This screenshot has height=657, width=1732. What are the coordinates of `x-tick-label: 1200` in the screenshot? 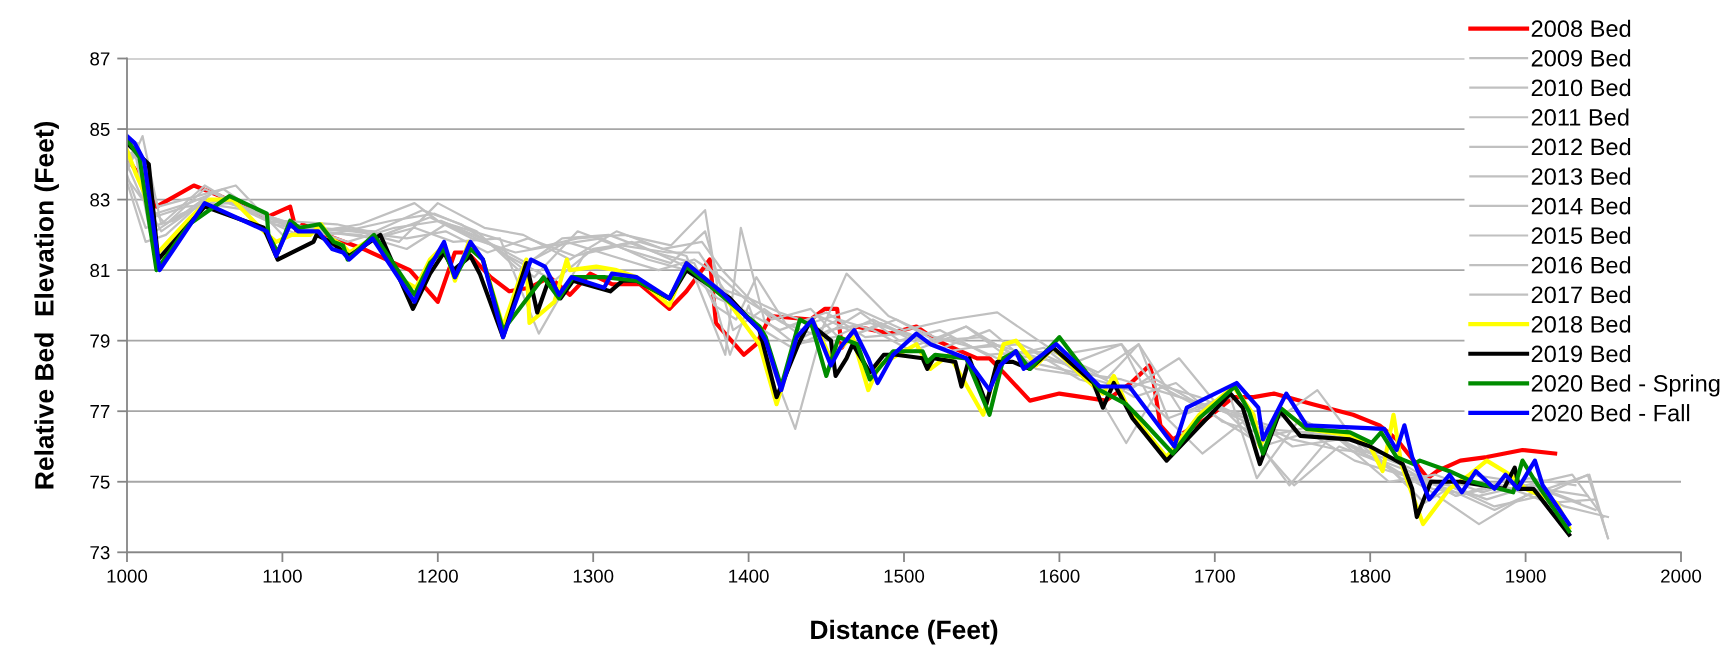 It's located at (438, 576).